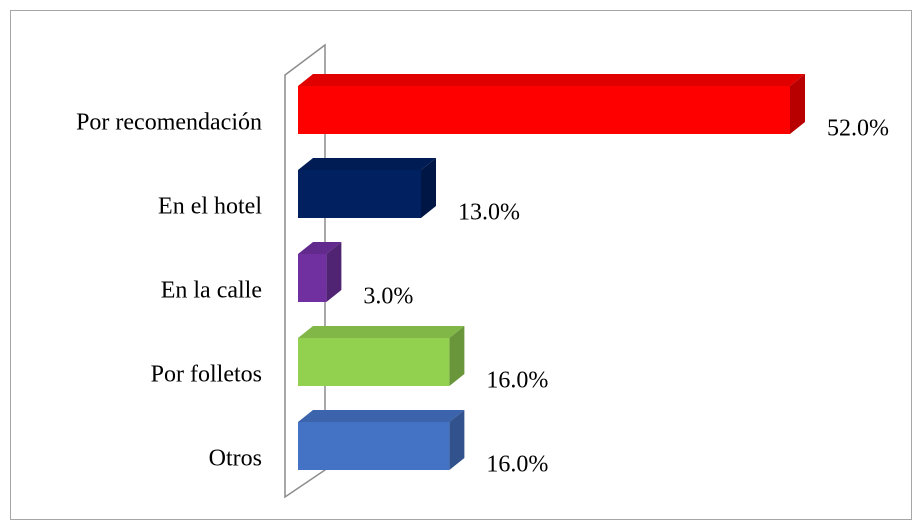 The width and height of the screenshot is (915, 522). What do you see at coordinates (206, 375) in the screenshot?
I see `y-tick-label: Por folletos` at bounding box center [206, 375].